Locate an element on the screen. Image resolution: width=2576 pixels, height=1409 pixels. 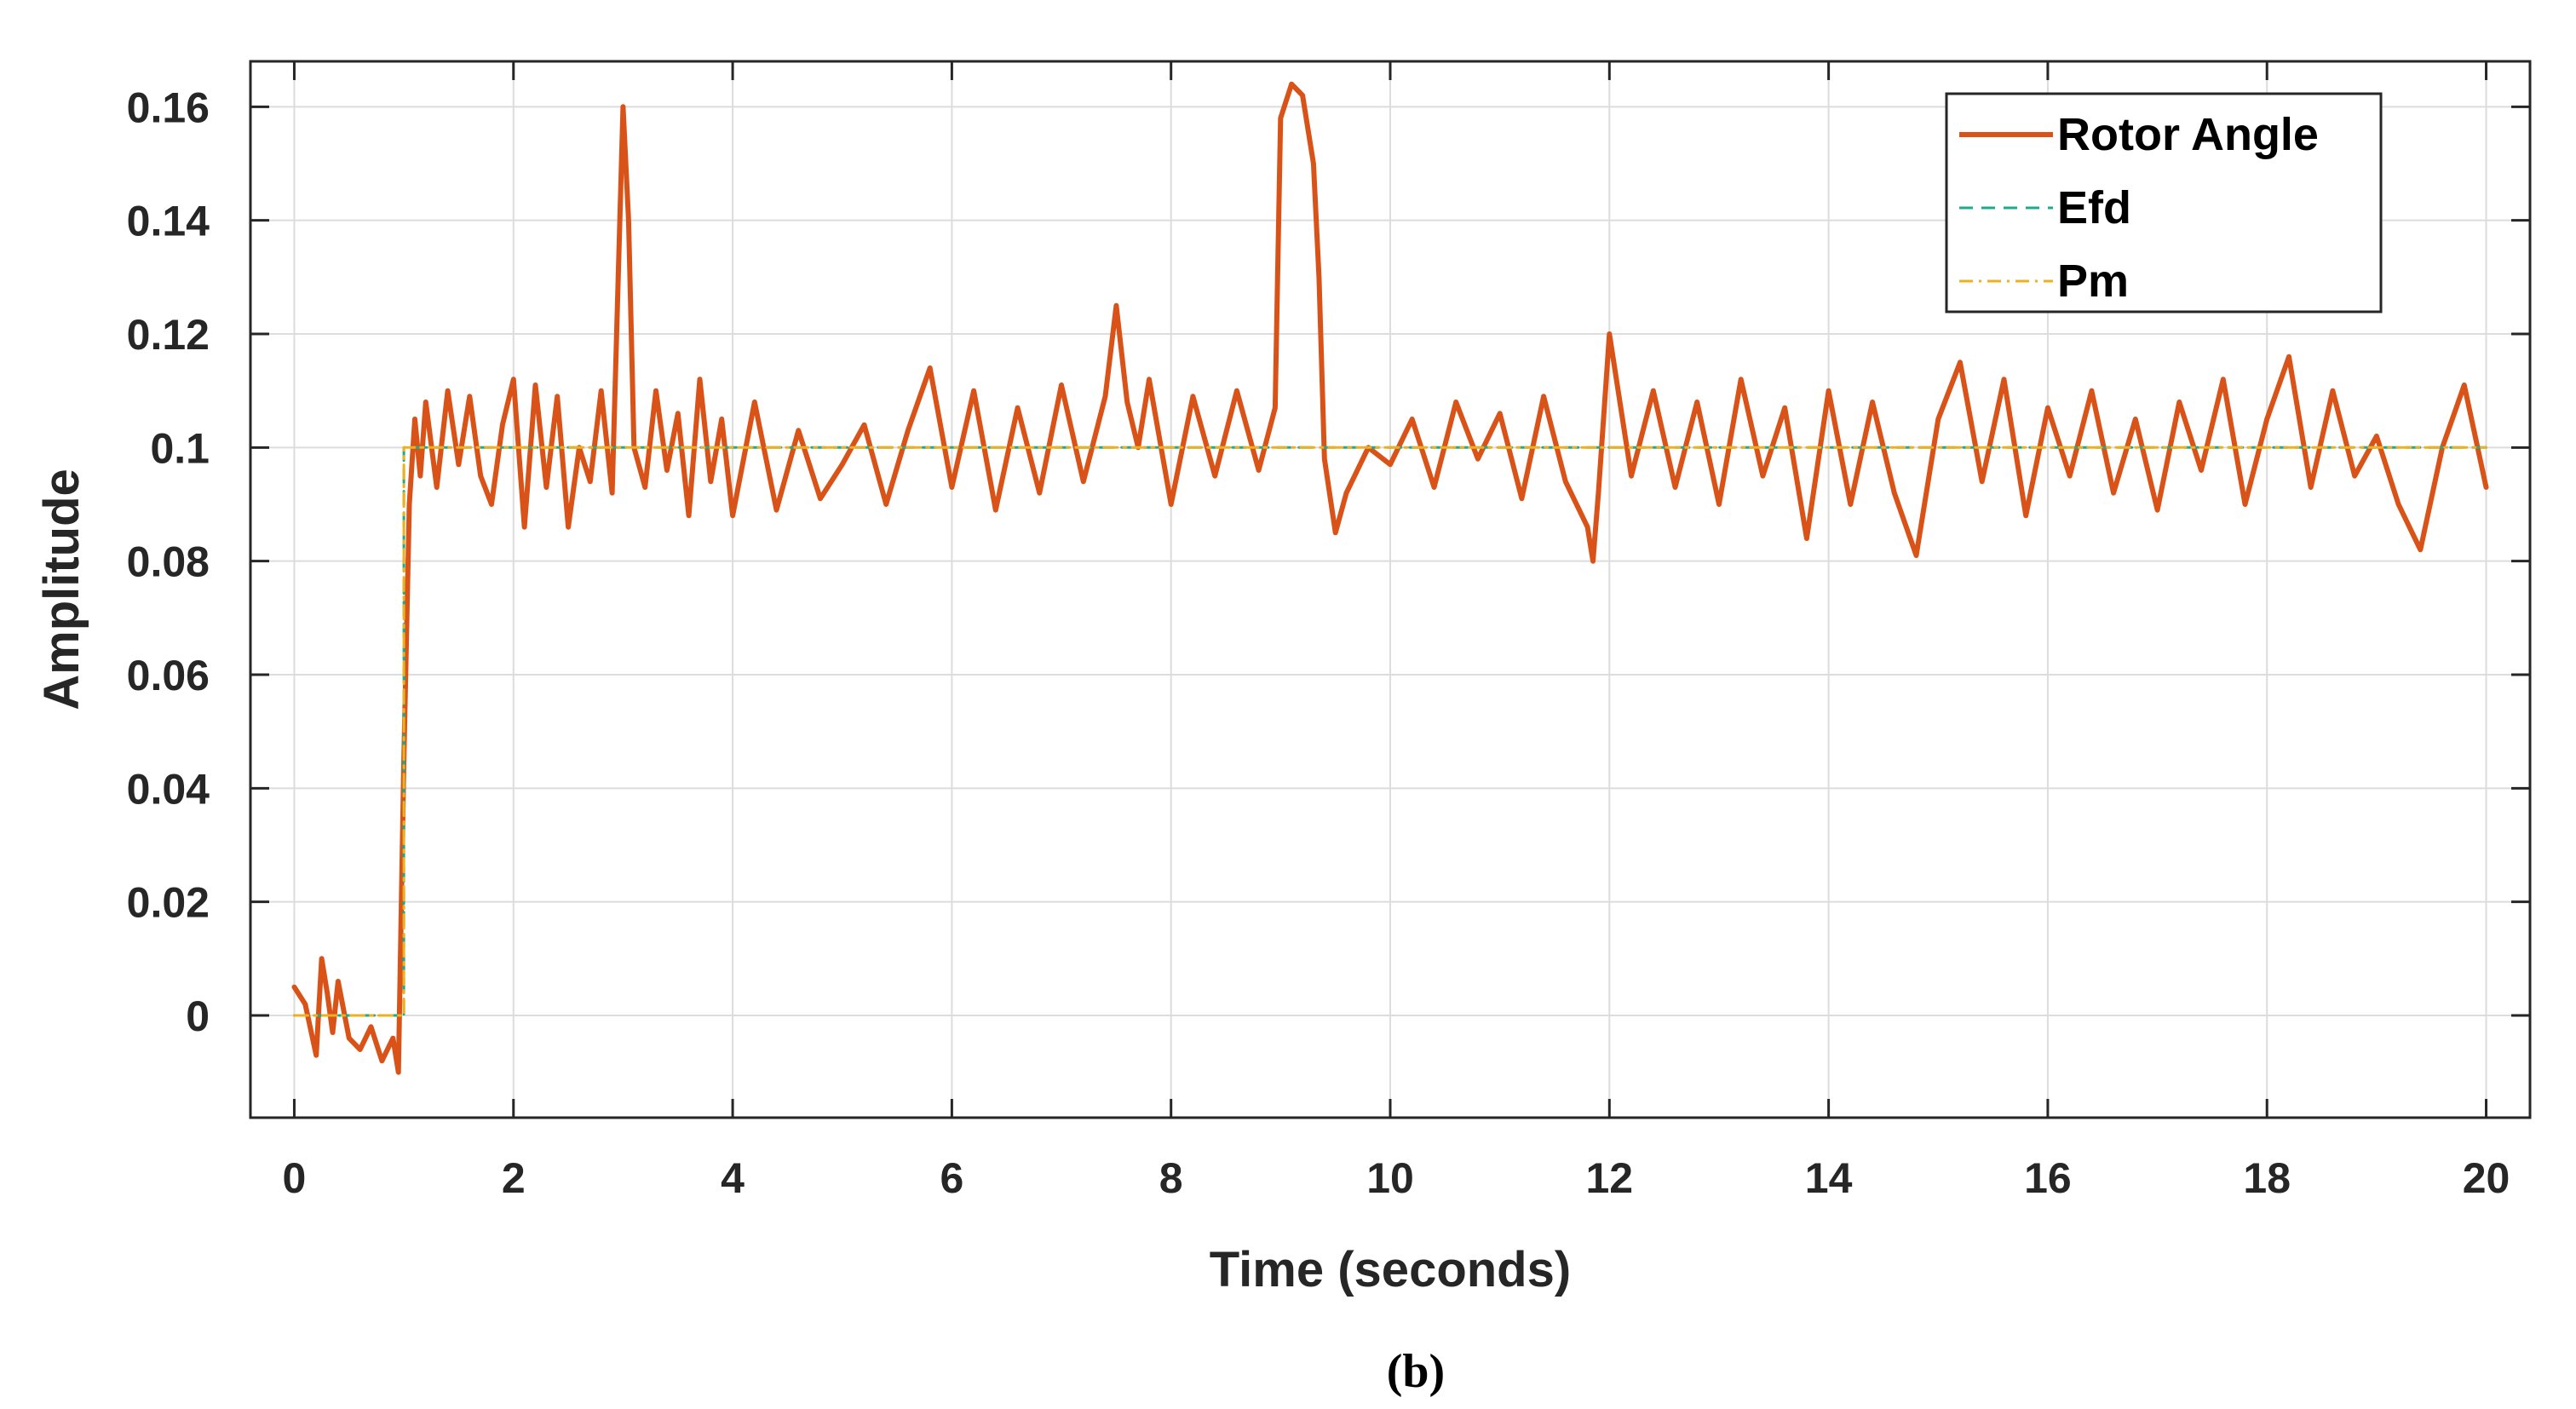
y-tick-label: 0.14 is located at coordinates (168, 221).